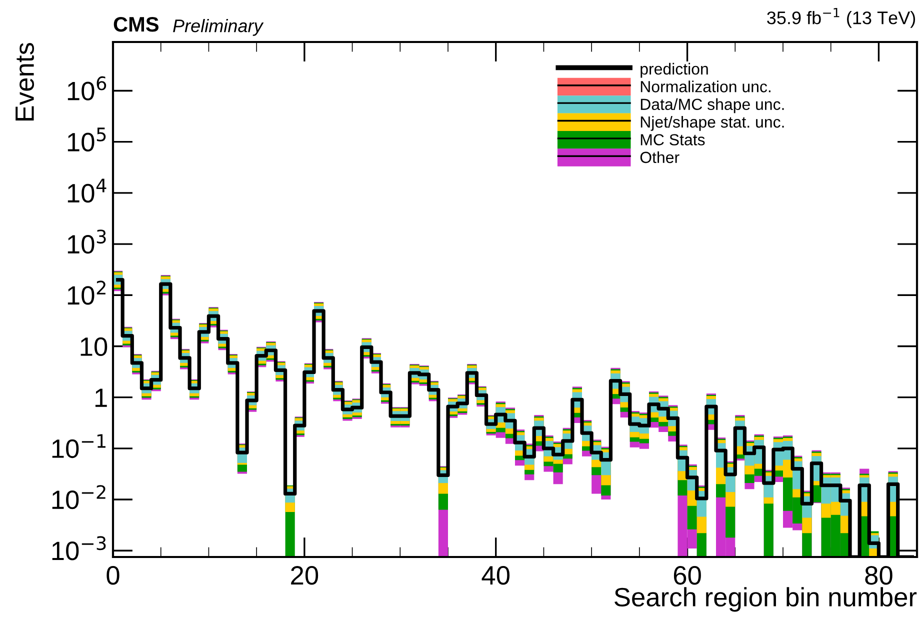  What do you see at coordinates (660, 157) in the screenshot?
I see `legend-label: Other` at bounding box center [660, 157].